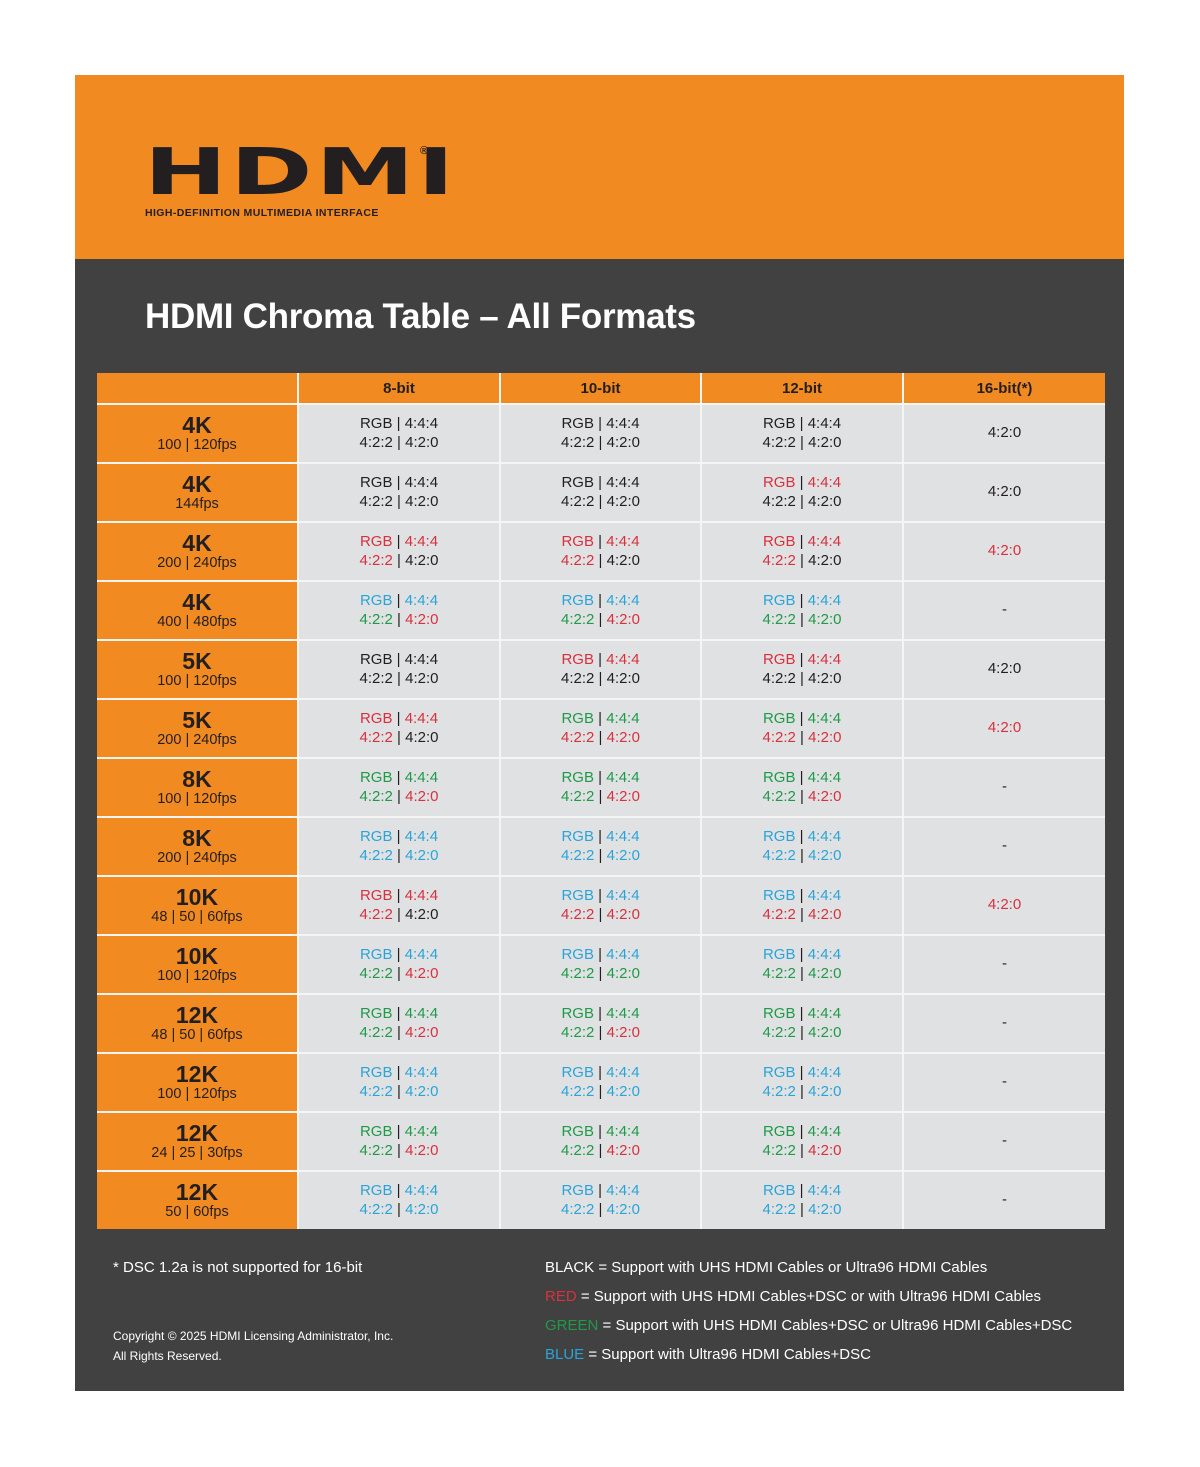  I want to click on format-16-bit: -, so click(1004, 964).